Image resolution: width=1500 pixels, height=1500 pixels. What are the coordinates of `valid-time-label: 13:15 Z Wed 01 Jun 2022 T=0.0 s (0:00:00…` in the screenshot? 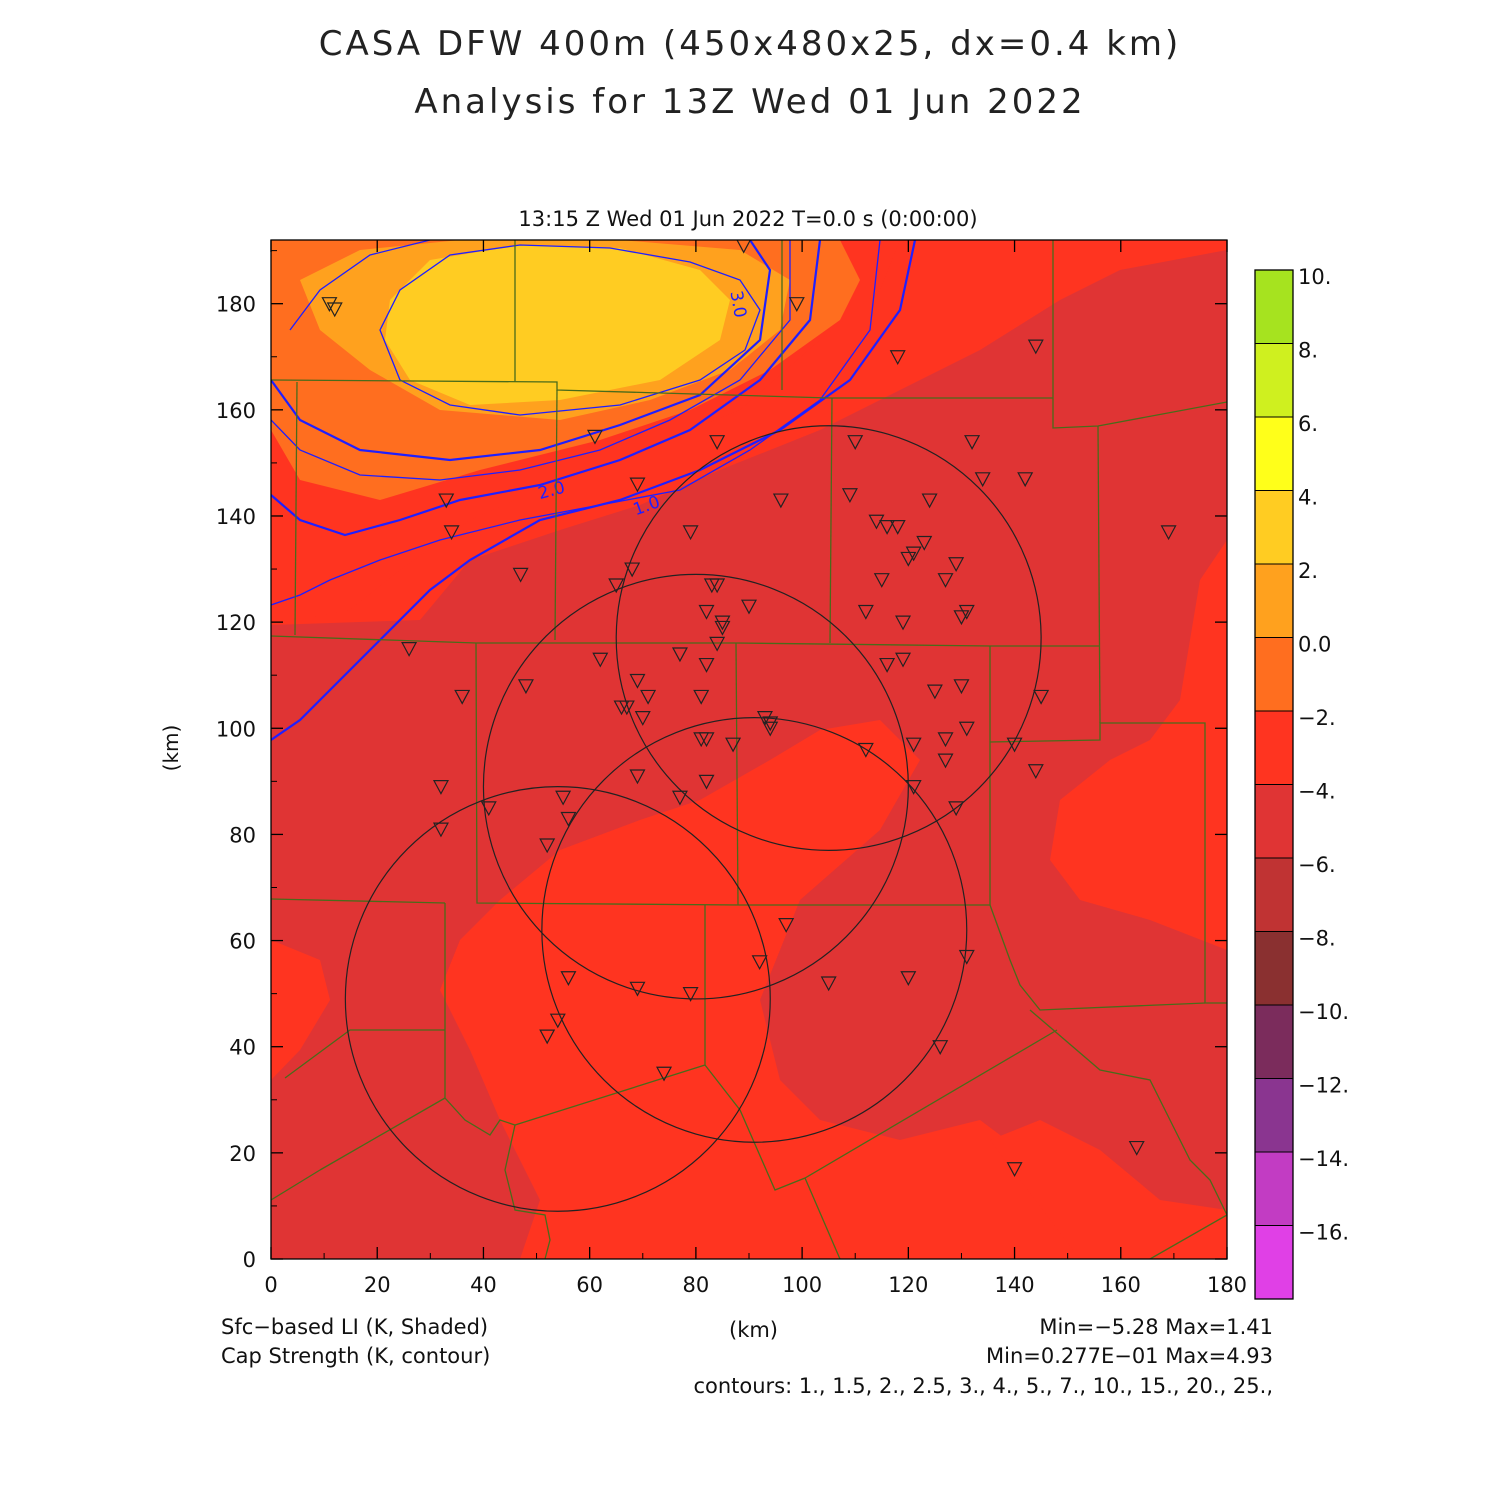 It's located at (747, 219).